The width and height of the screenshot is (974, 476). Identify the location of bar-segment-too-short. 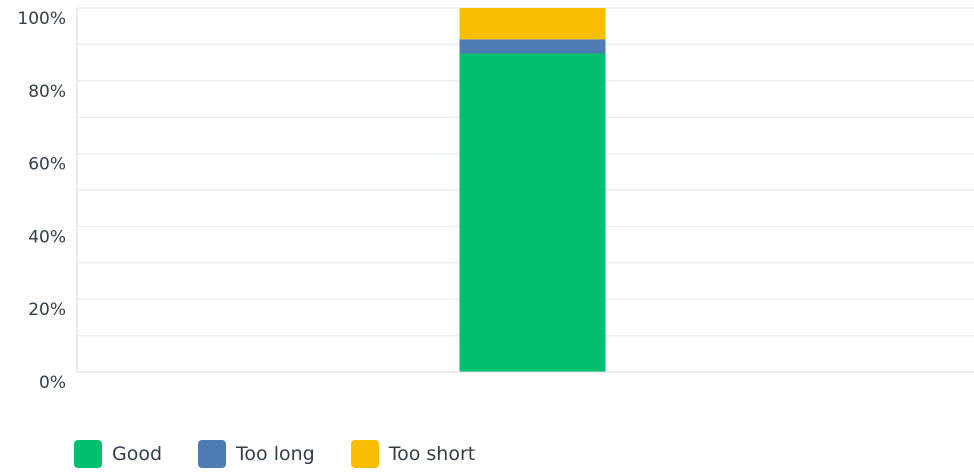
(532, 24).